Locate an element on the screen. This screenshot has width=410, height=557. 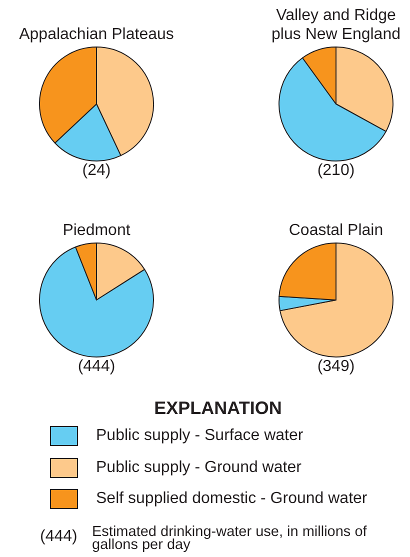
legend-label: Public supply - Ground water is located at coordinates (199, 467).